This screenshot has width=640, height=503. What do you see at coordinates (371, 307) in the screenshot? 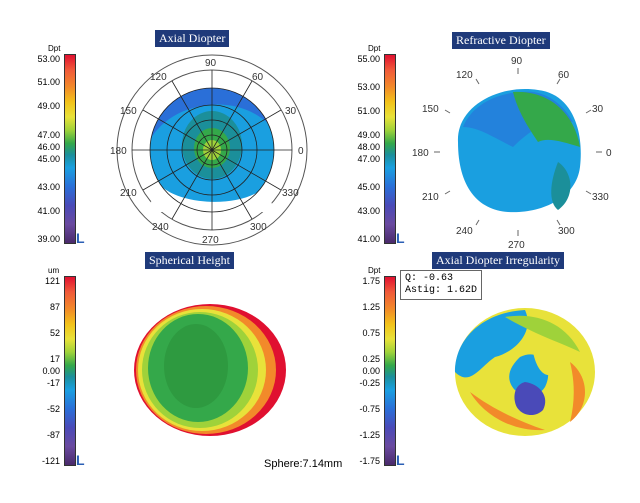
I see `scale-tick-label: 1.25` at bounding box center [371, 307].